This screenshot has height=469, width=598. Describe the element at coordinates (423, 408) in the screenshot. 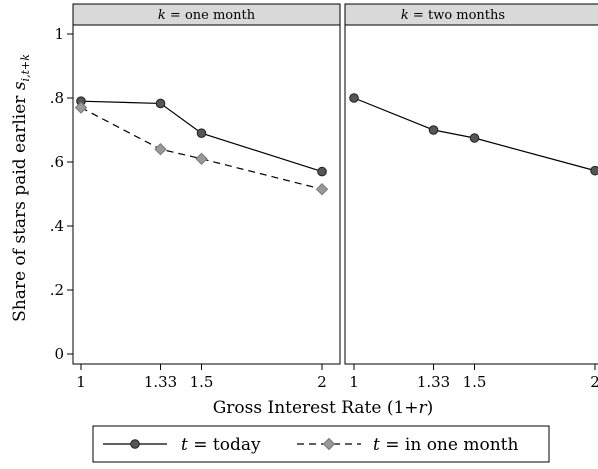

I see `x-axis-title-part: r` at that location.